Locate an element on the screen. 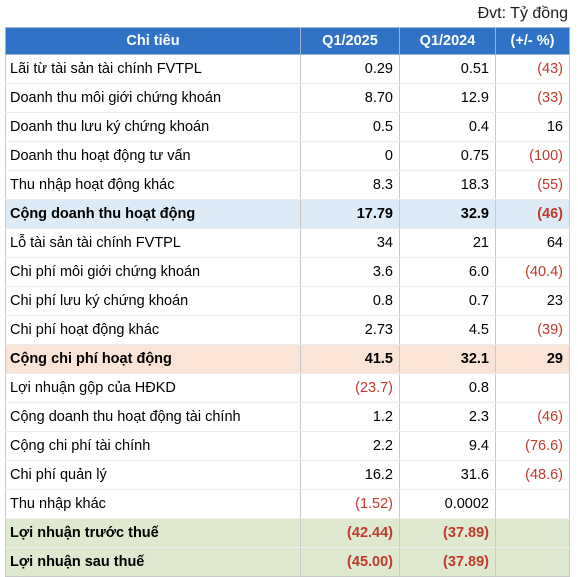  table-row: Cộng doanh thu hoạt động 17.79 32.9 (46) is located at coordinates (287, 214).